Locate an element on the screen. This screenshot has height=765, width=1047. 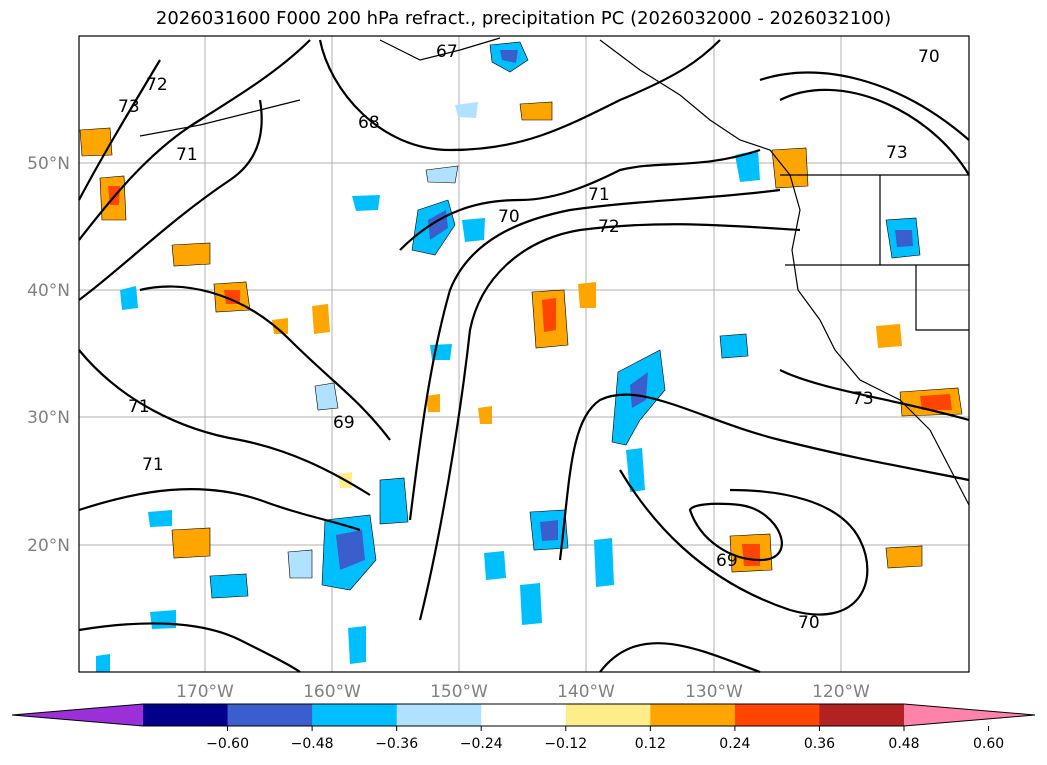
colorbar-tick-label: 0.60 is located at coordinates (988, 744).